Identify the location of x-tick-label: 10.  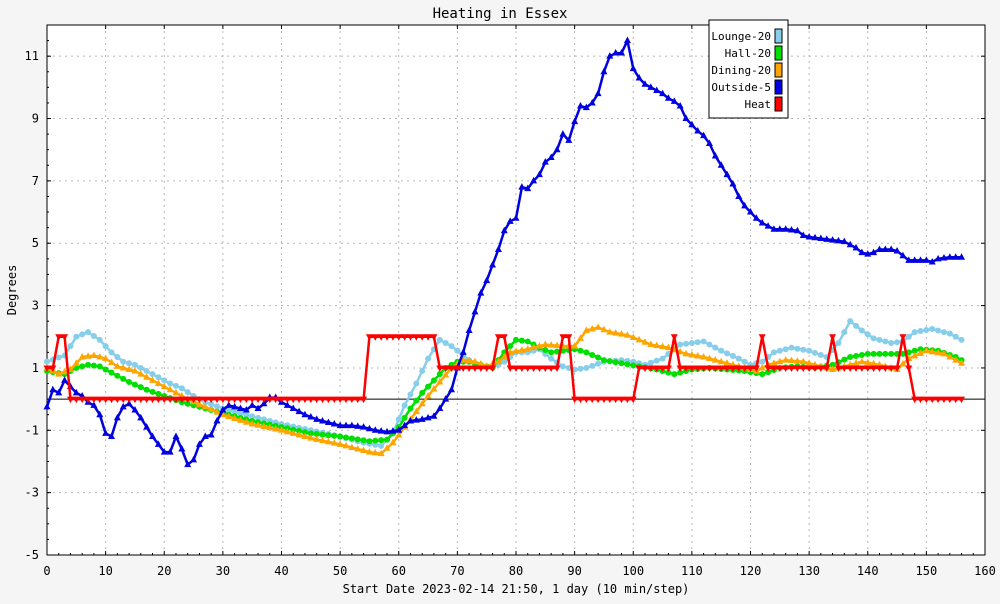
(105, 571).